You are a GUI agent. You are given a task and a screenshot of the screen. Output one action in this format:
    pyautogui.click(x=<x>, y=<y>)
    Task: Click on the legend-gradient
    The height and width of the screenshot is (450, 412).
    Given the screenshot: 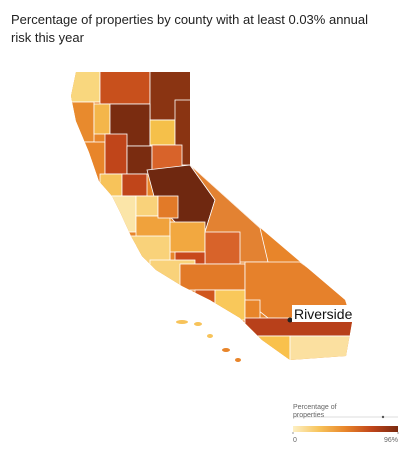 What is the action you would take?
    pyautogui.click(x=345, y=429)
    